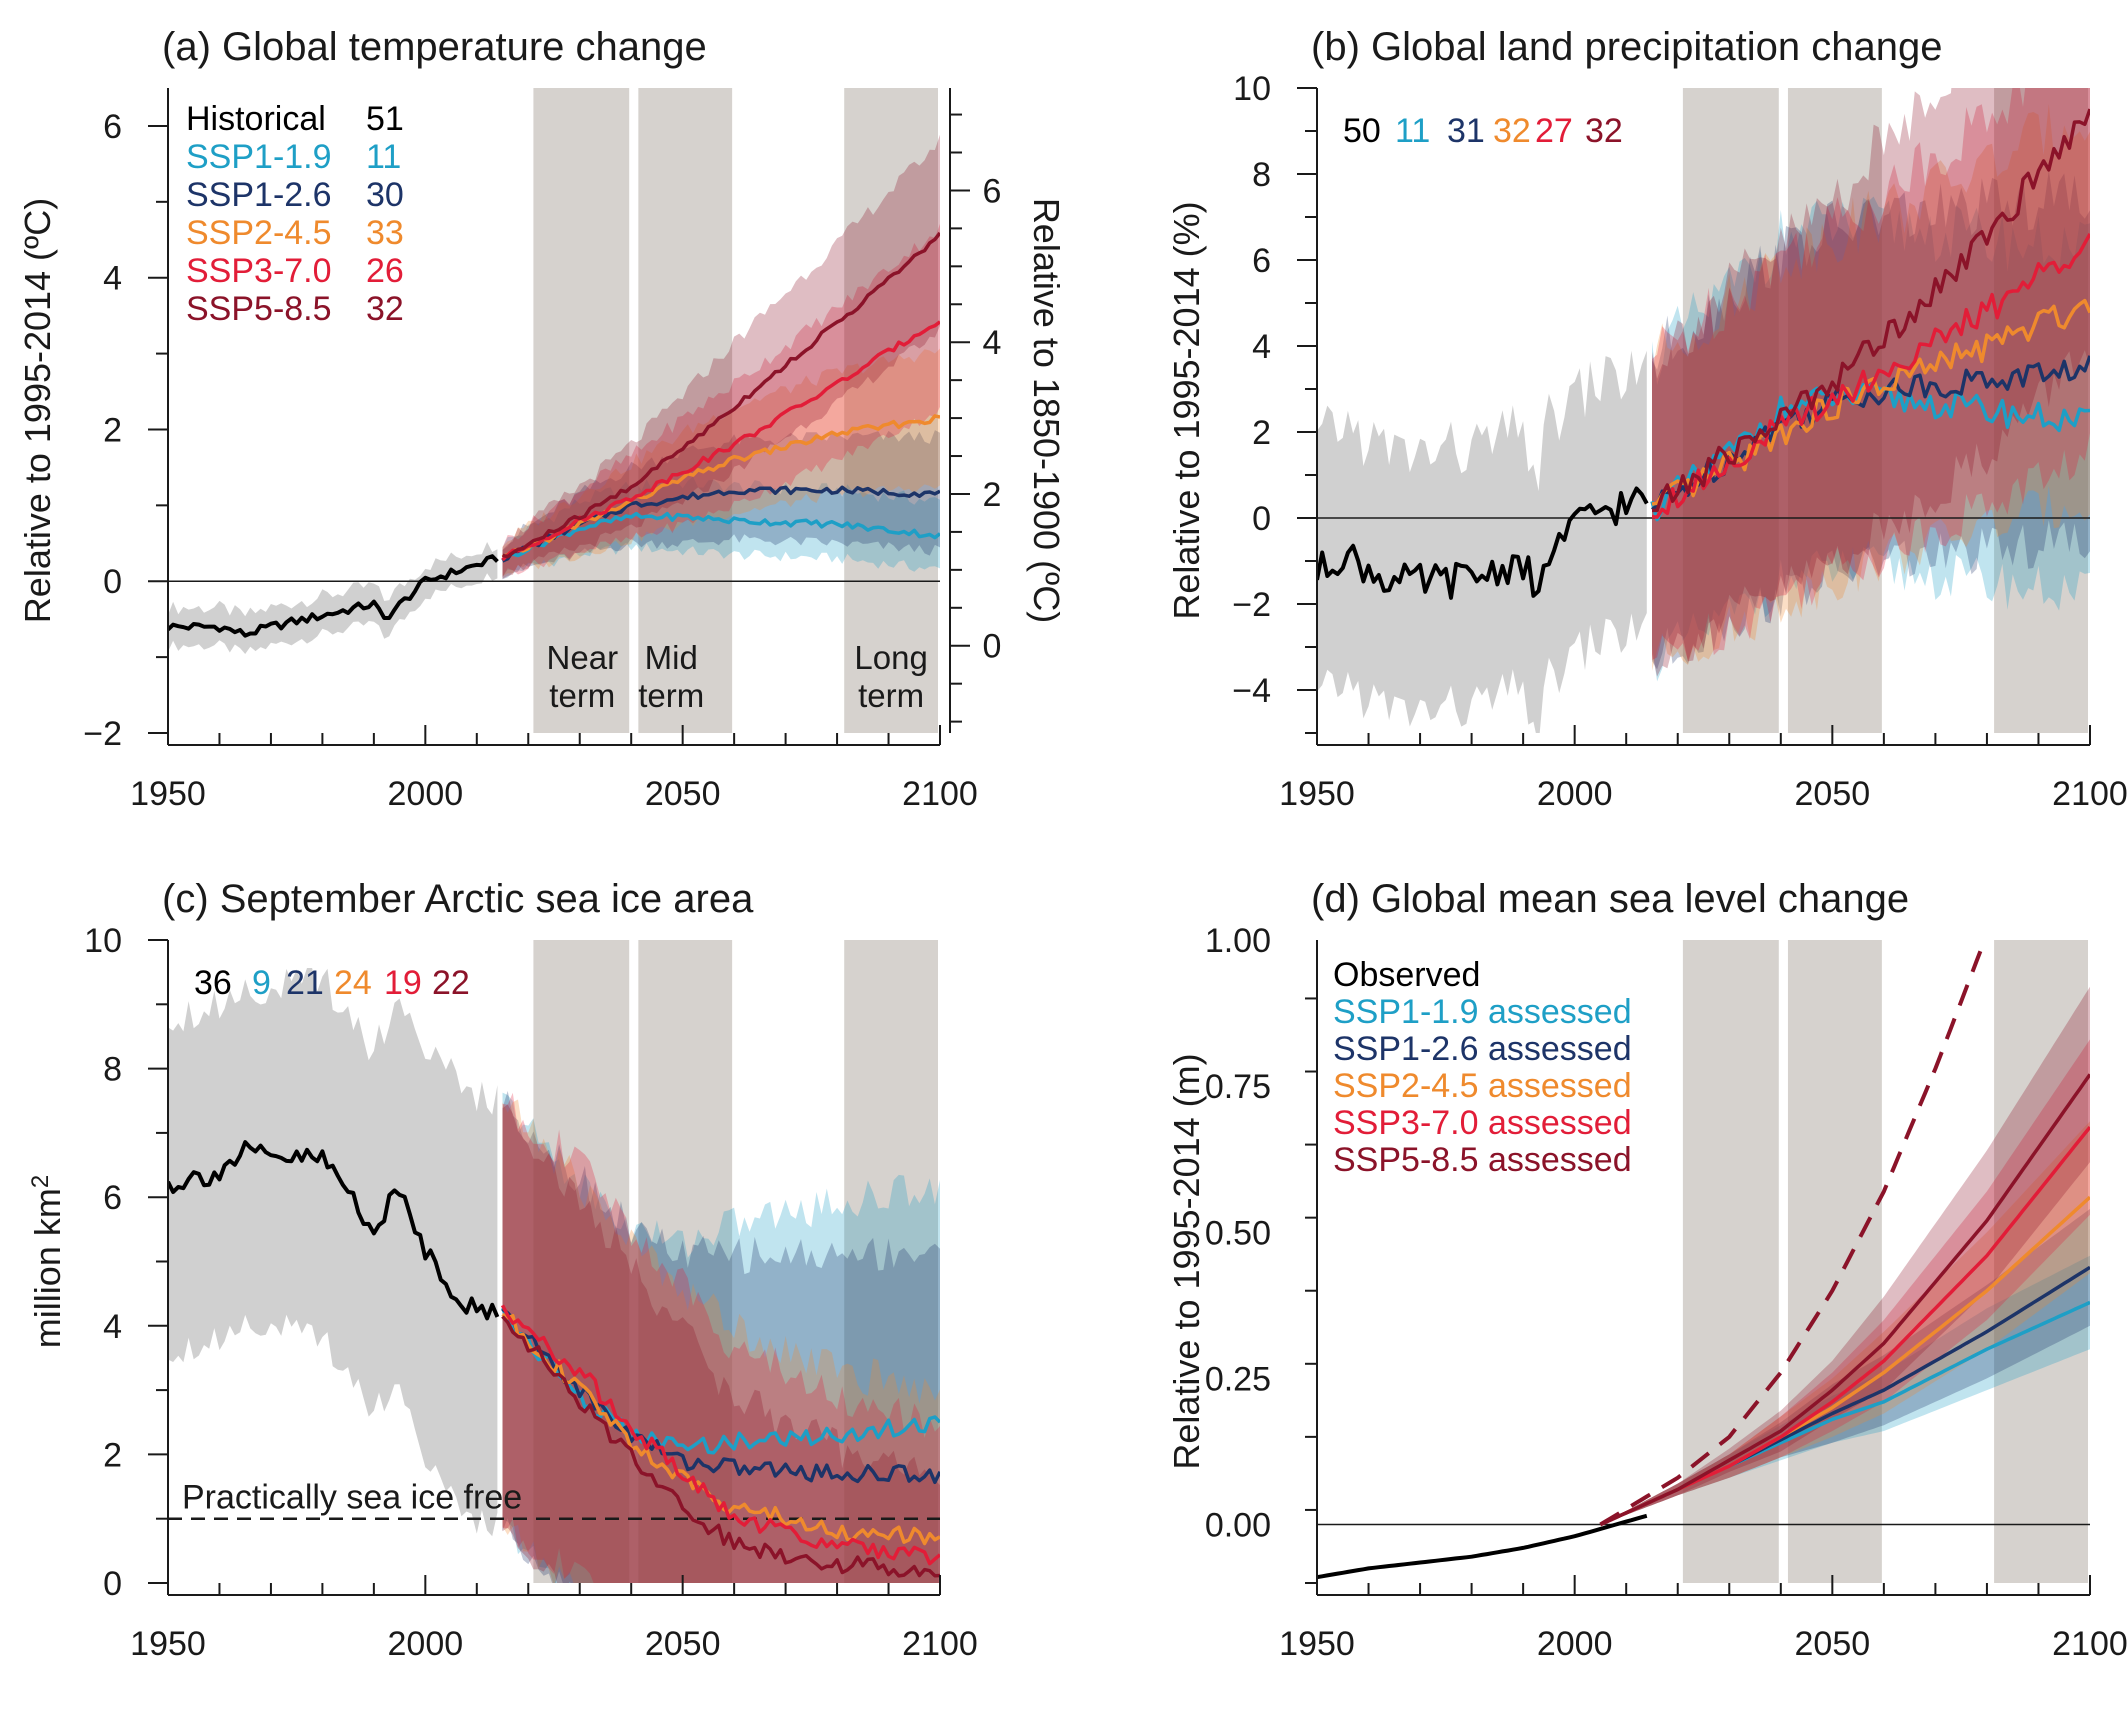  I want to click on period-label-near: Near, so click(583, 657).